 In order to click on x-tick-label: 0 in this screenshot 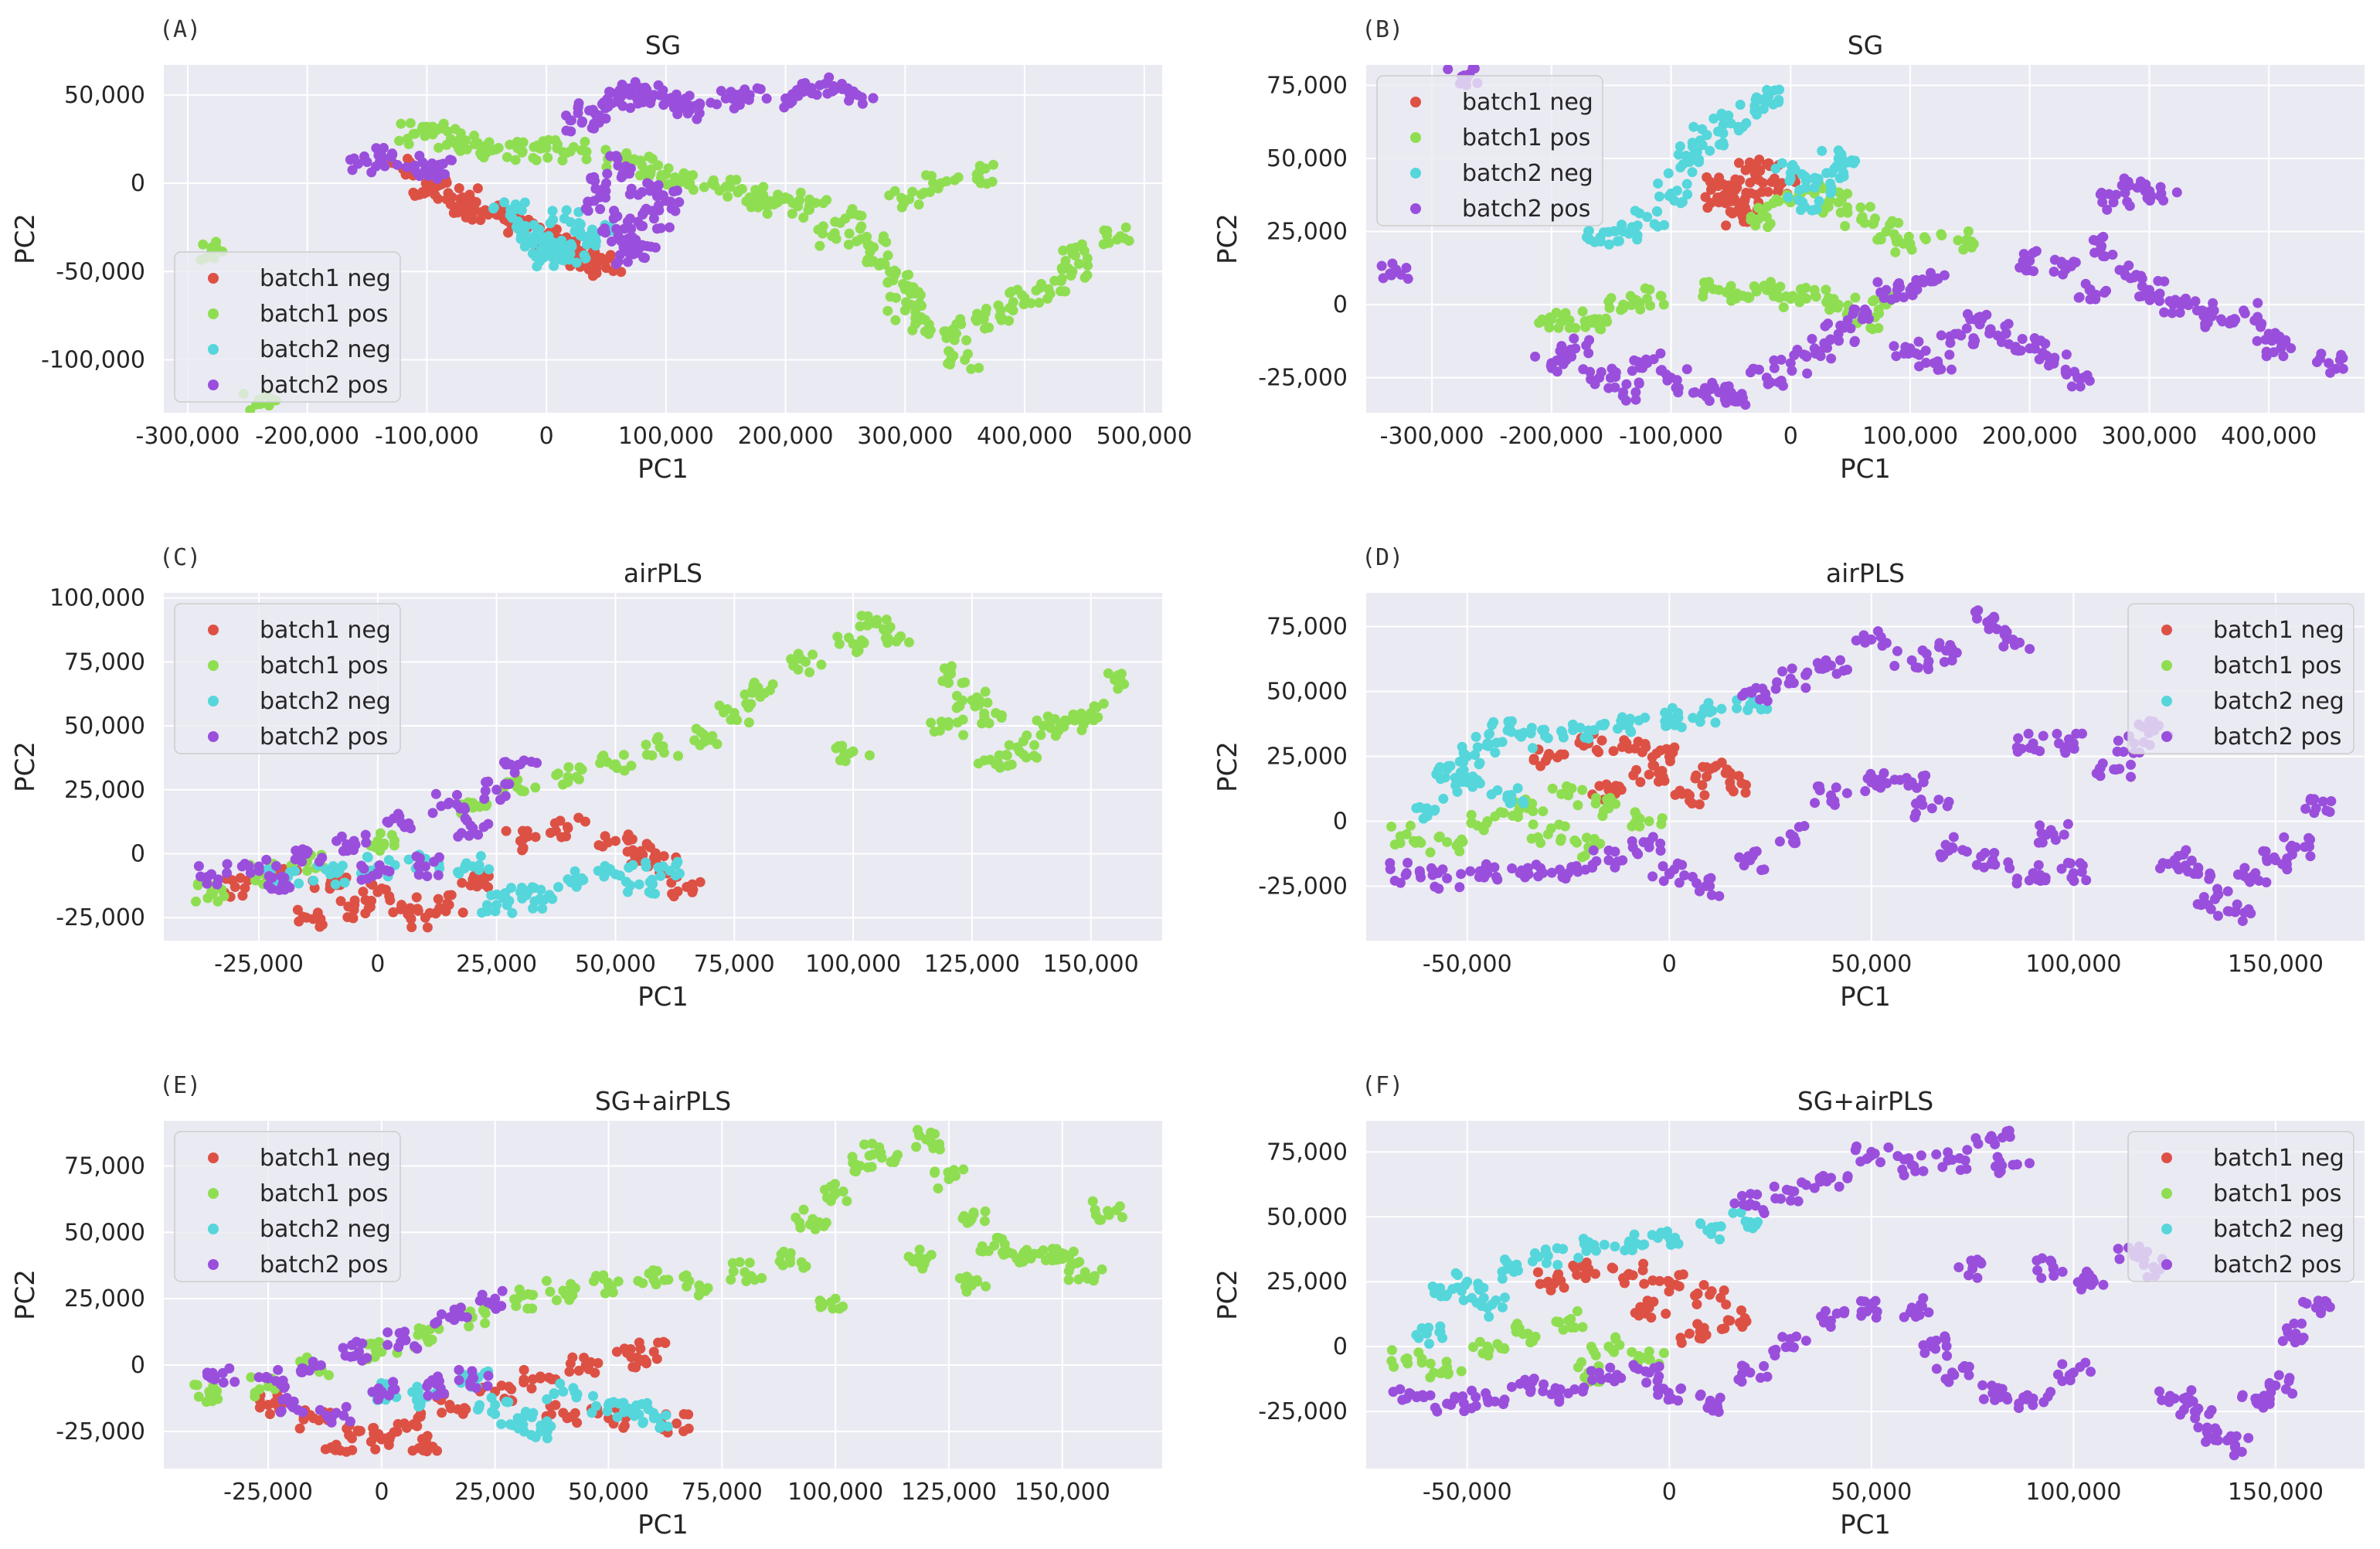, I will do `click(377, 964)`.